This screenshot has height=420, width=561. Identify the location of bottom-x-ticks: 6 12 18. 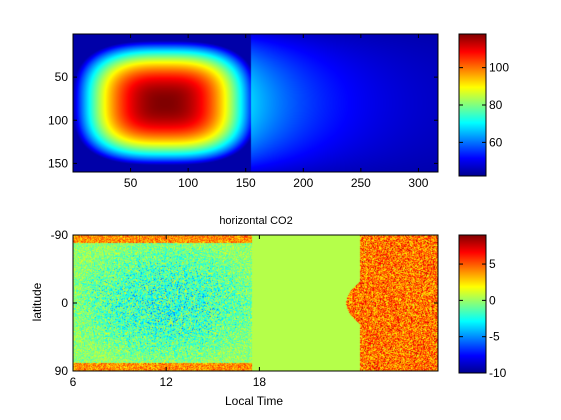
(168, 312).